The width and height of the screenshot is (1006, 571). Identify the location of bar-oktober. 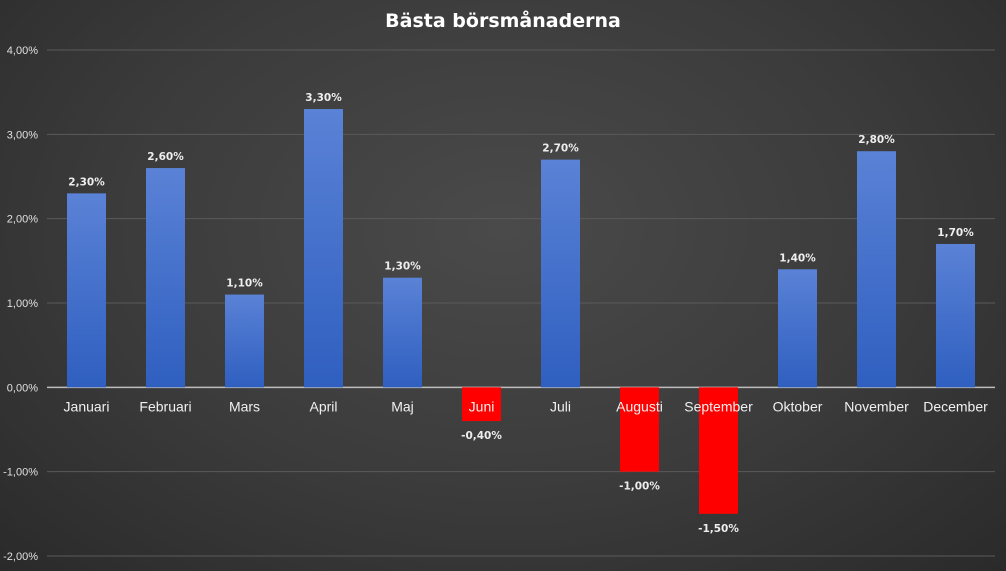
(797, 328).